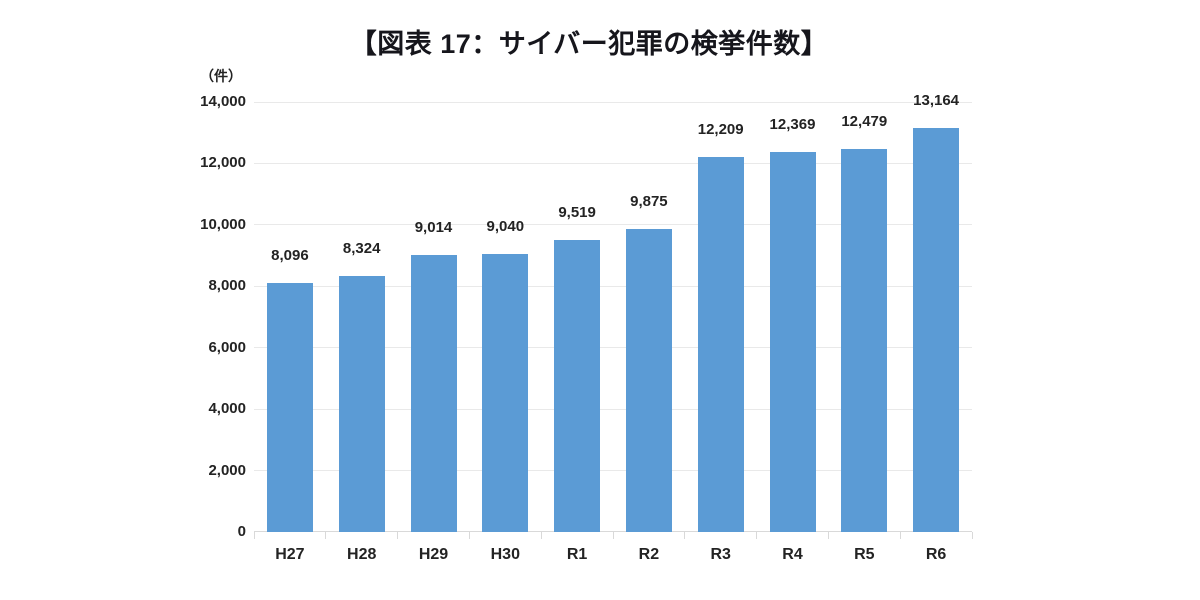  What do you see at coordinates (649, 554) in the screenshot?
I see `x-axis-label: R2` at bounding box center [649, 554].